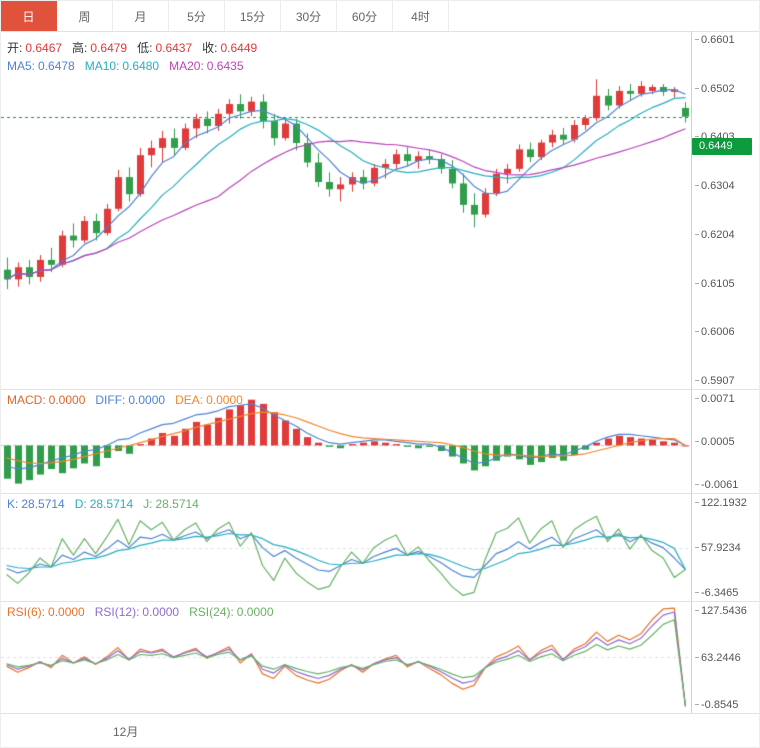  I want to click on macd-legend: MACD: 0.0000 DIFF: 0.0000 DEA: 0.0000, so click(125, 400).